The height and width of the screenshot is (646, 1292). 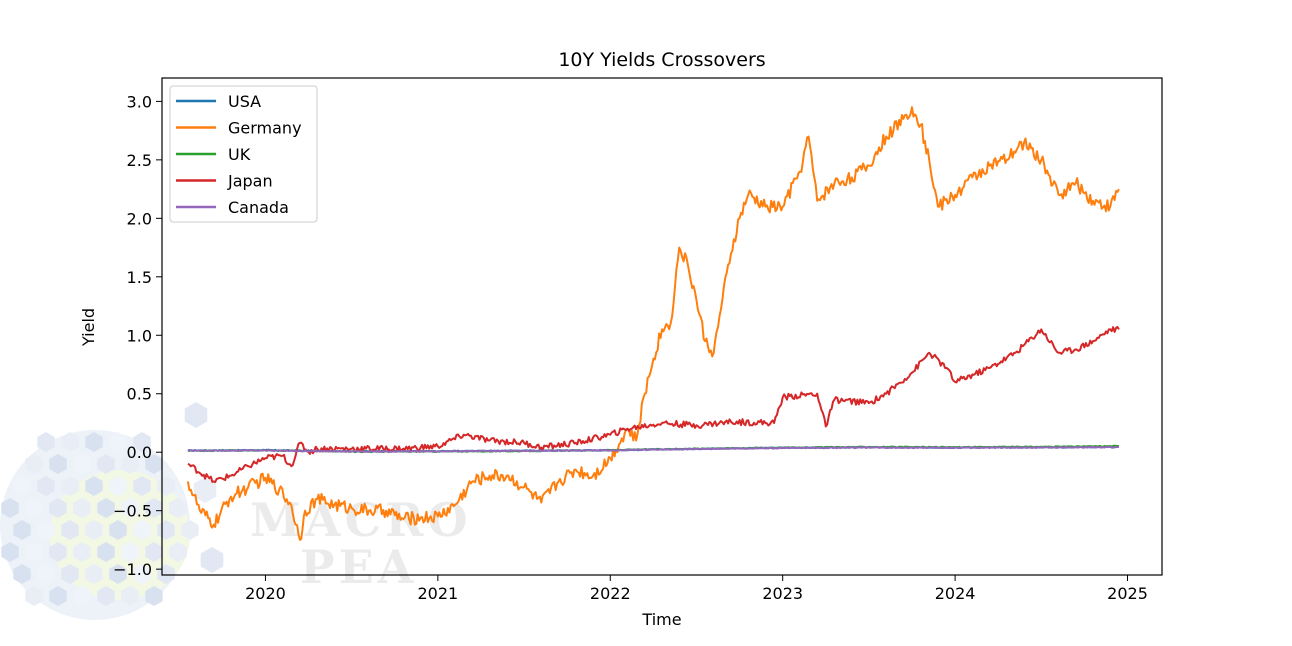 What do you see at coordinates (139, 218) in the screenshot?
I see `y-tick-label: 2.0` at bounding box center [139, 218].